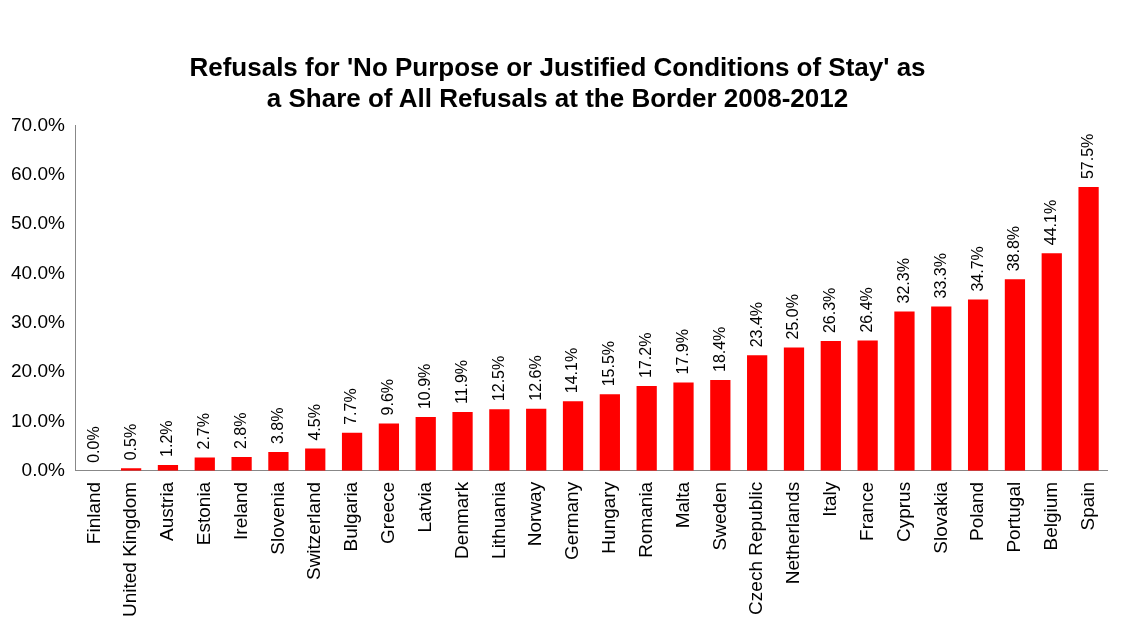 This screenshot has height=628, width=1125. What do you see at coordinates (756, 548) in the screenshot?
I see `x-tick-label: Czech Republic` at bounding box center [756, 548].